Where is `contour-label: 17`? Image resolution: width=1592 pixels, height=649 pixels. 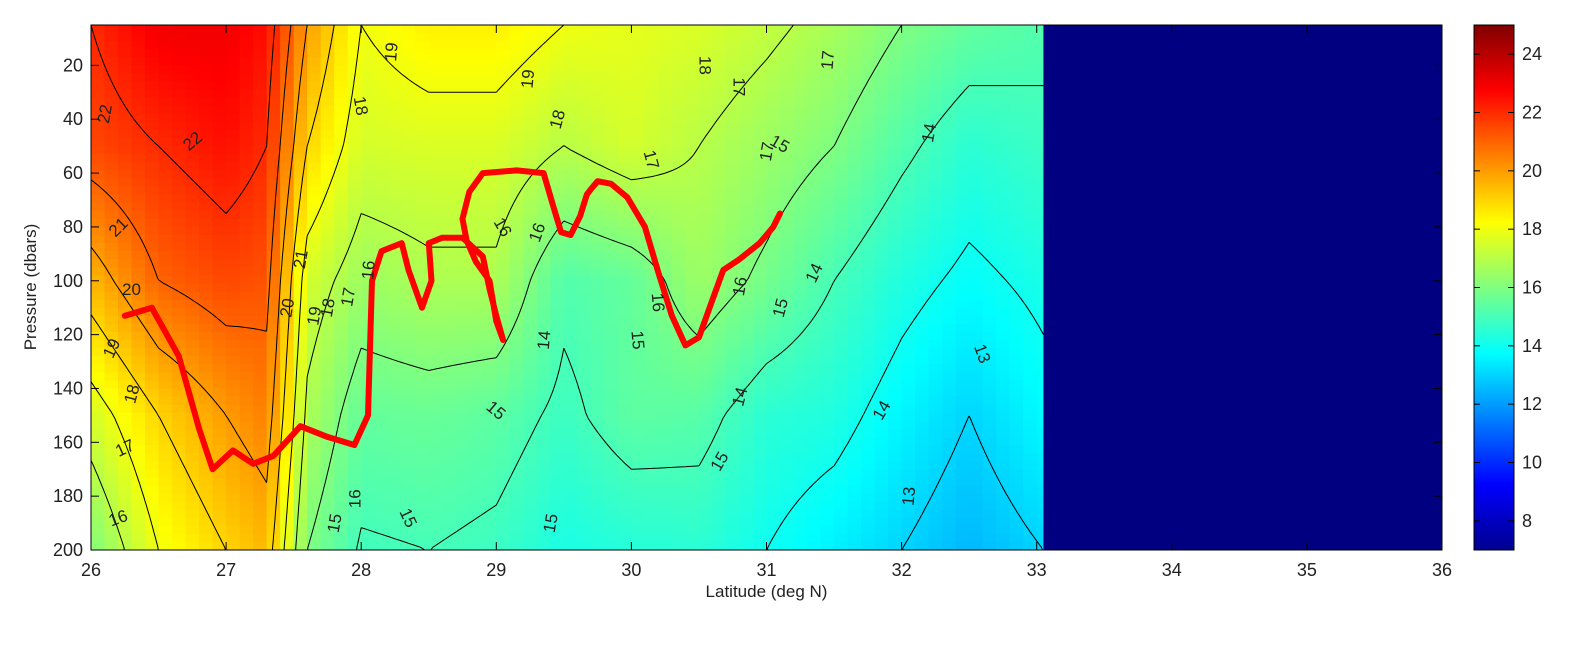 contour-label: 17 is located at coordinates (739, 86).